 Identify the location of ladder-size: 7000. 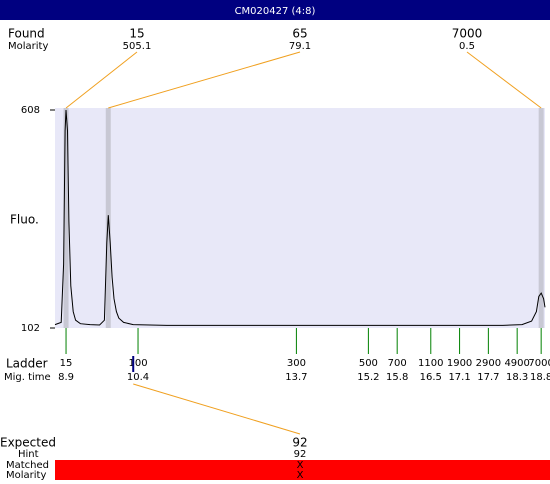
(539, 363).